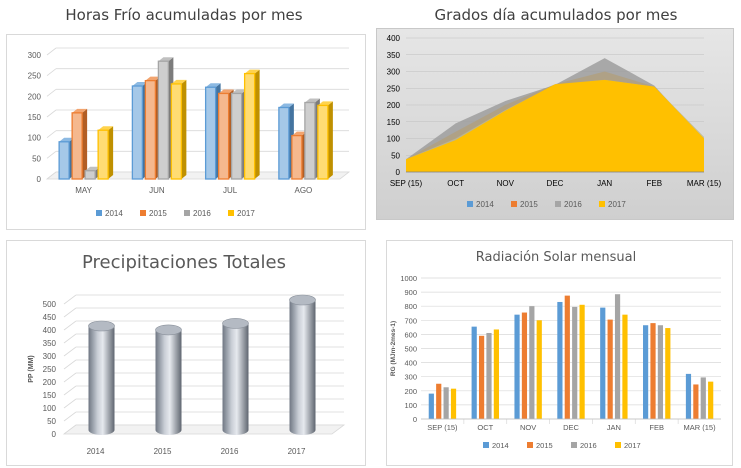  Describe the element at coordinates (410, 306) in the screenshot. I see `y-tick-label: 800` at that location.